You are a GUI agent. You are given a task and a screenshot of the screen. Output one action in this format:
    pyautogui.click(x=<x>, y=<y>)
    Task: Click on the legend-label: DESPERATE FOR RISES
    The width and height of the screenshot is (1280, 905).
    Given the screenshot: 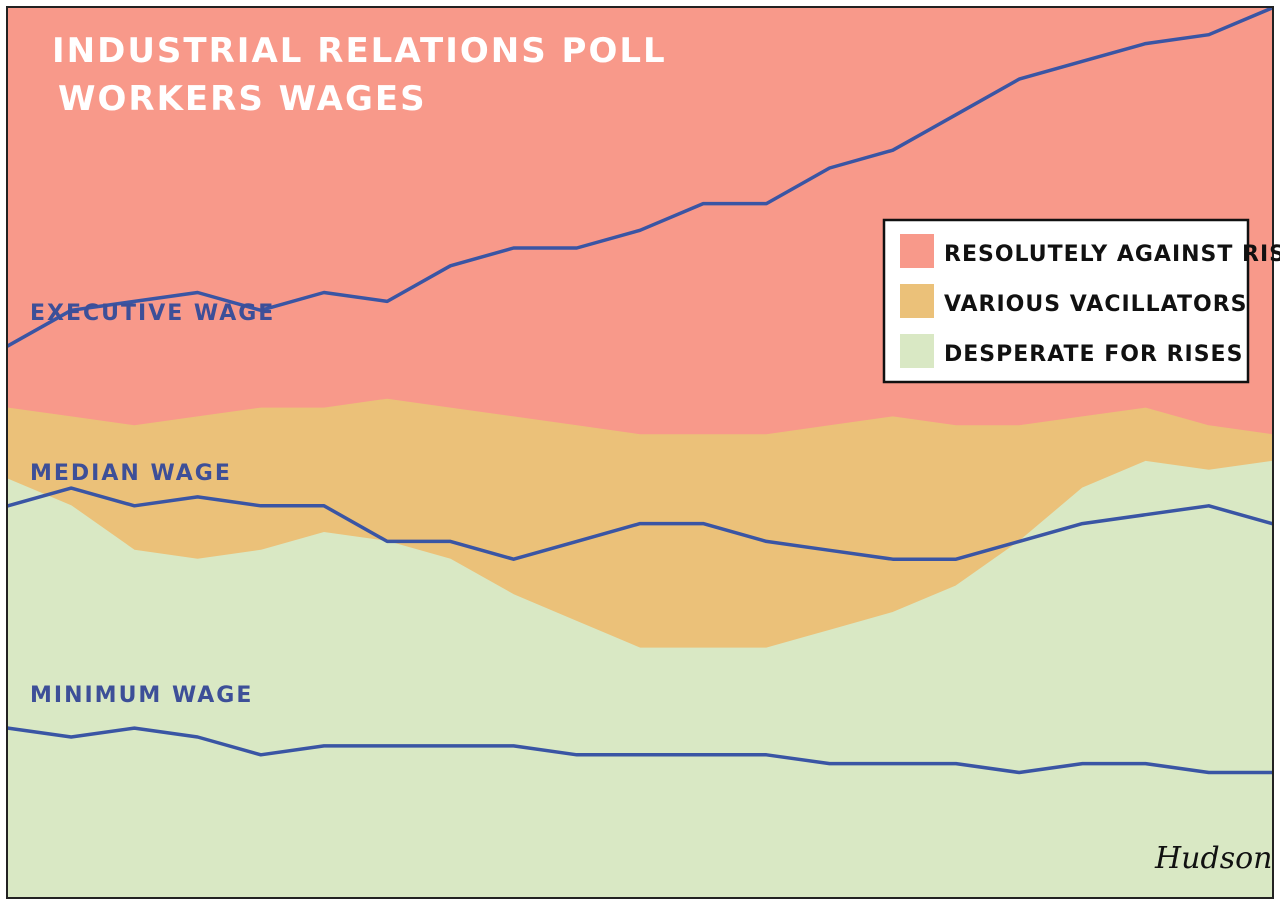 What is the action you would take?
    pyautogui.click(x=1093, y=354)
    